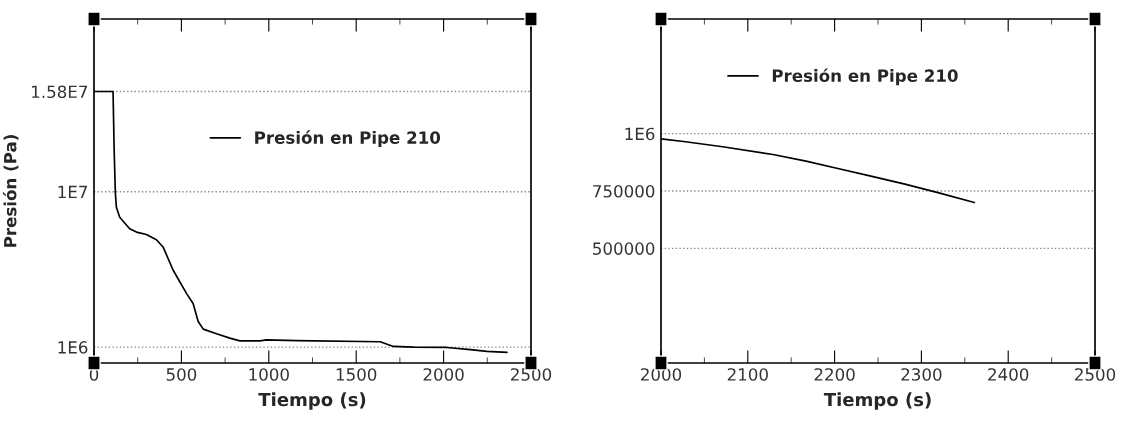 This screenshot has height=445, width=1130. I want to click on y-tick-label: 500000, so click(624, 248).